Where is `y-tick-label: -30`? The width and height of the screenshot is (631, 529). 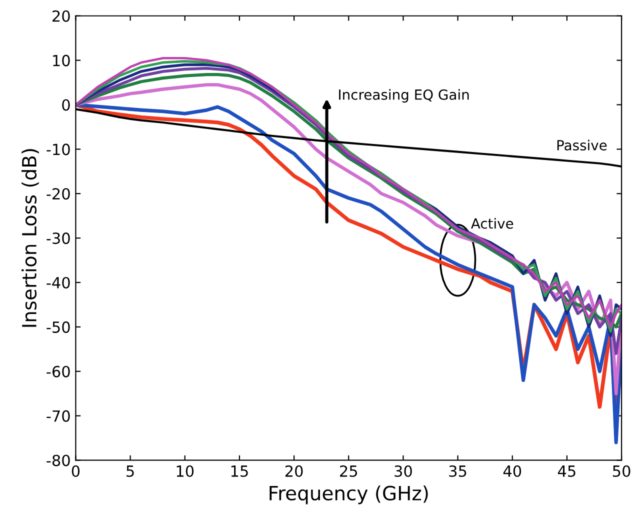
y-tick-label: -30 is located at coordinates (58, 238).